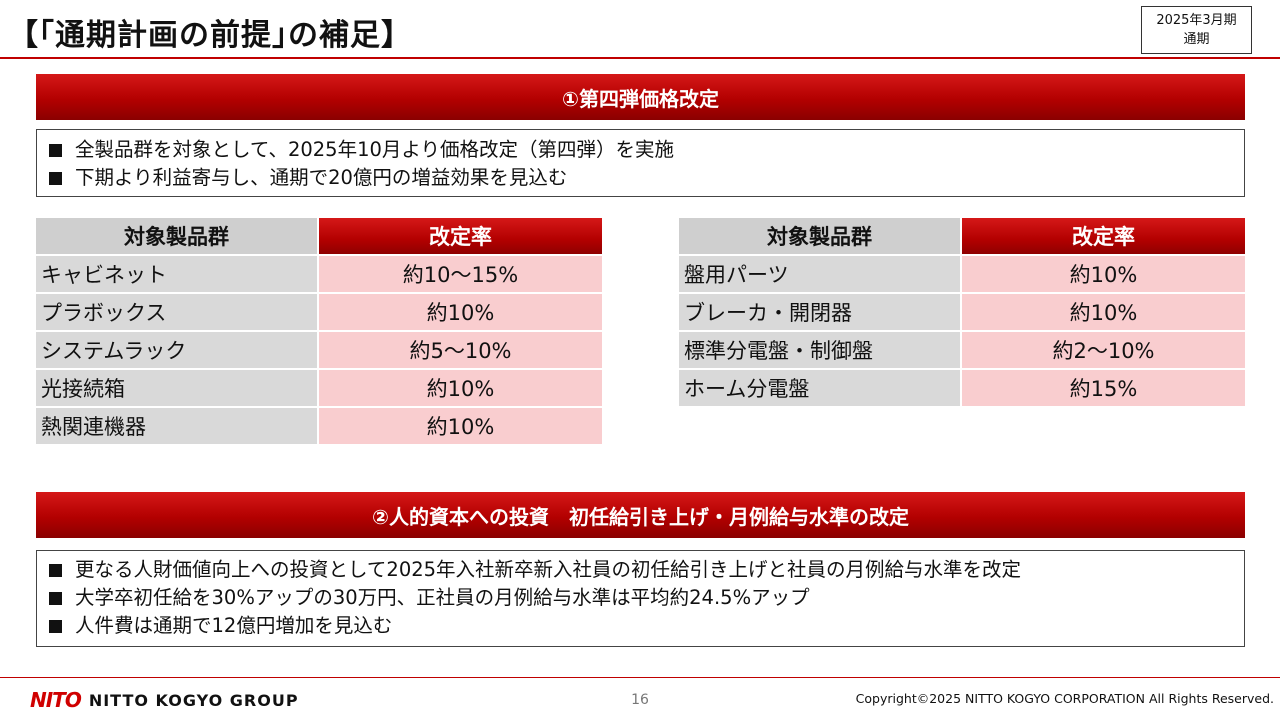 The height and width of the screenshot is (720, 1280). Describe the element at coordinates (646, 178) in the screenshot. I see `bullet-item: 下期より利益寄与し、通期で20億円の増益効果を見込む` at that location.